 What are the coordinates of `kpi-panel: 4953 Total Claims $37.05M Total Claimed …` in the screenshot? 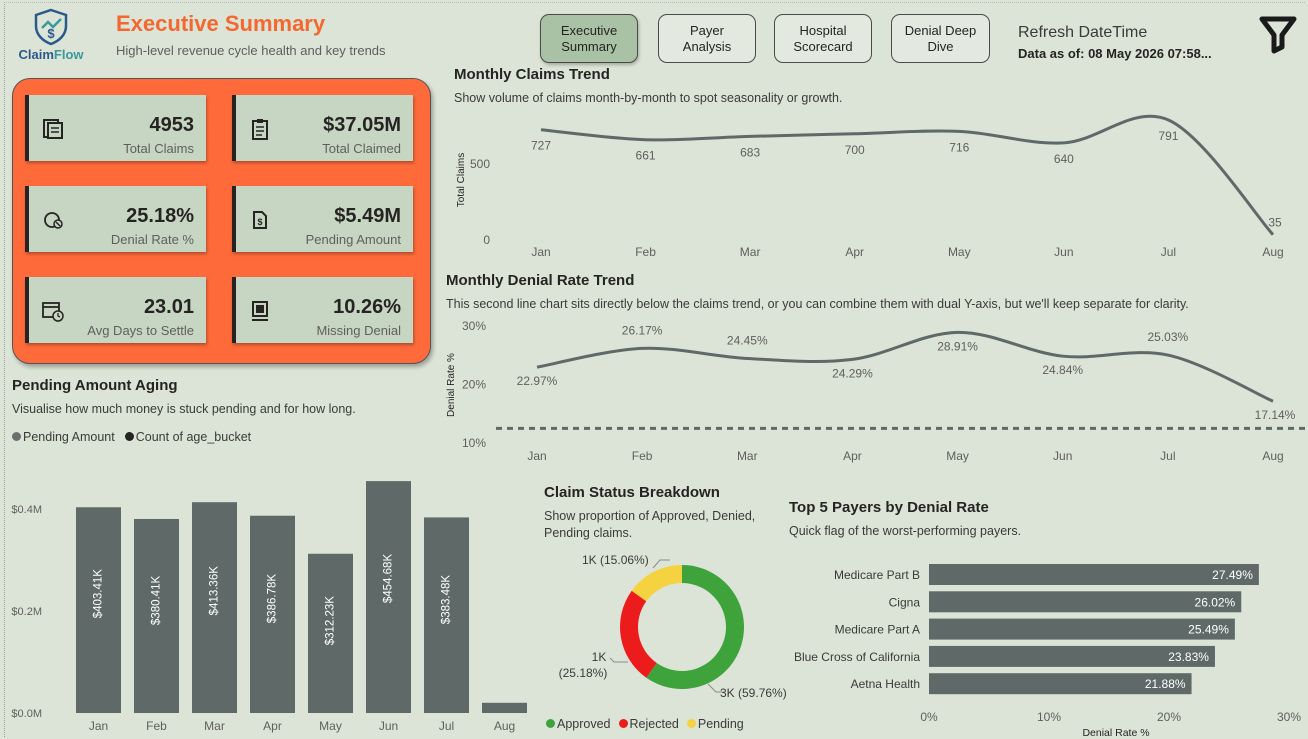 It's located at (221, 221).